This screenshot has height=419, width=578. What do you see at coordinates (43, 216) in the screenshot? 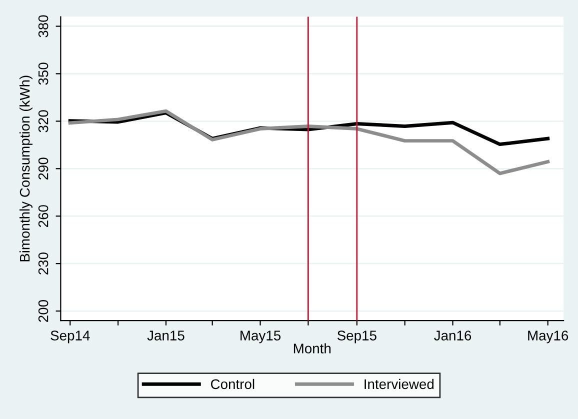
I see `y-tick-label: 260` at bounding box center [43, 216].